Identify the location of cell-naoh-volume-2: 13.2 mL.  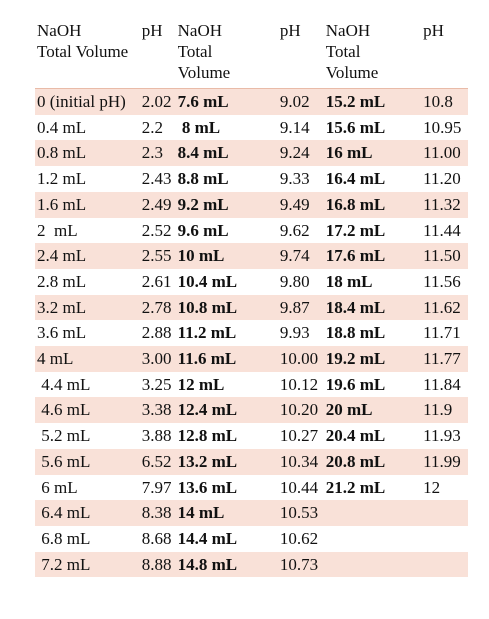
(228, 461).